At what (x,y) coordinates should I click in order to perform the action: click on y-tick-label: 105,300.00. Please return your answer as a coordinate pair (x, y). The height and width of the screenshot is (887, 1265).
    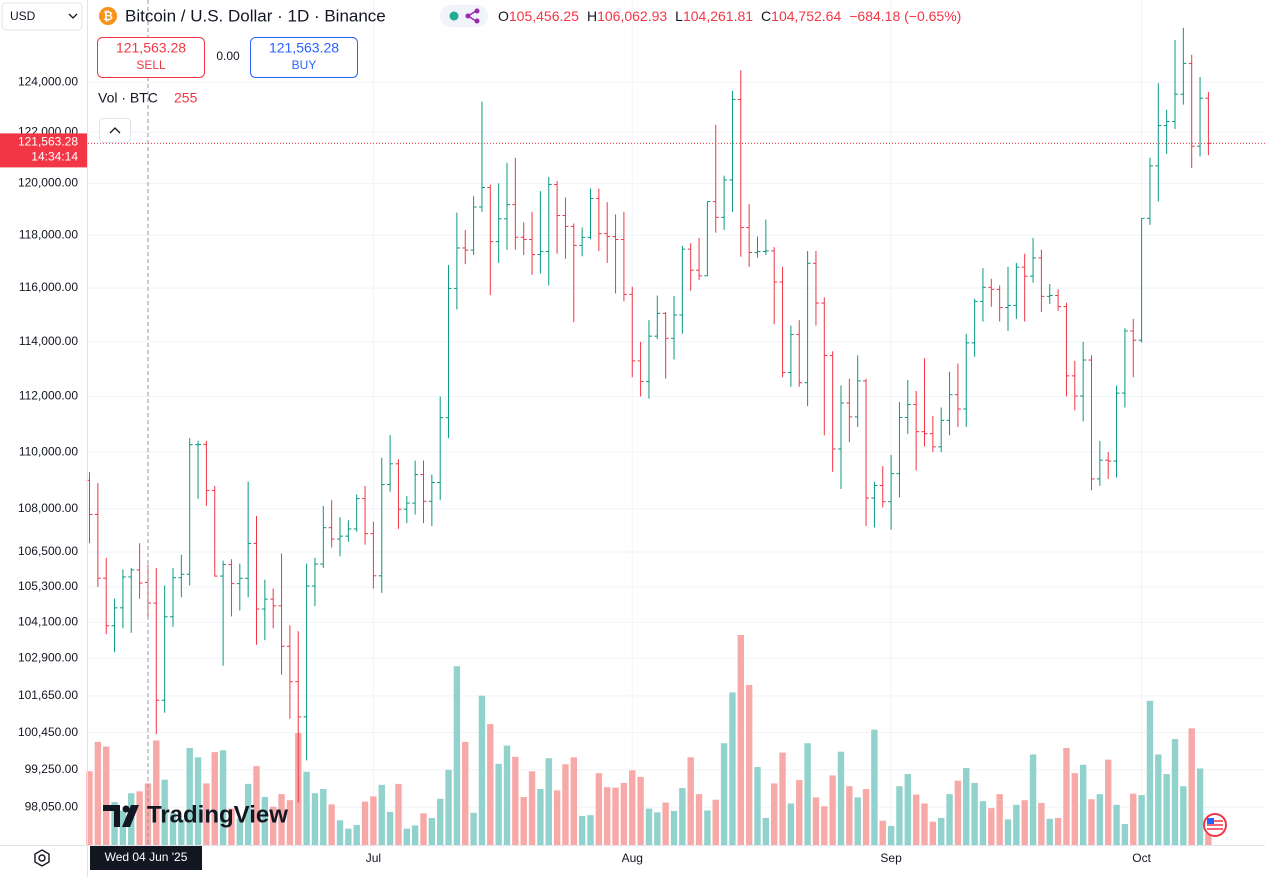
    Looking at the image, I should click on (48, 586).